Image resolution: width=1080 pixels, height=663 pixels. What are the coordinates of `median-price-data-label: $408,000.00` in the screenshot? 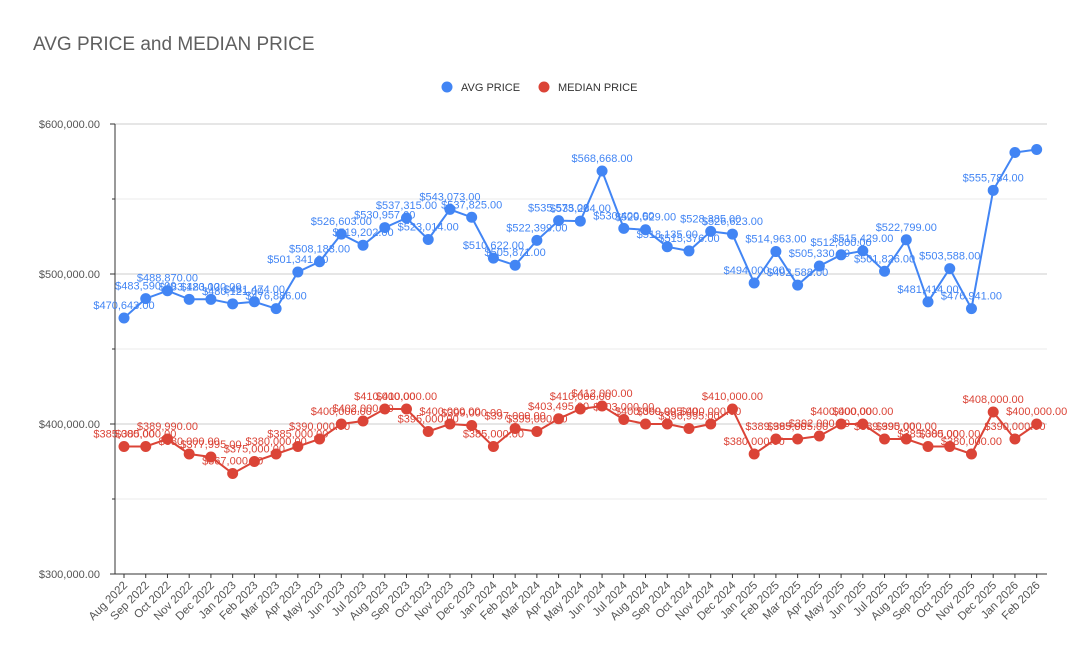 It's located at (993, 400).